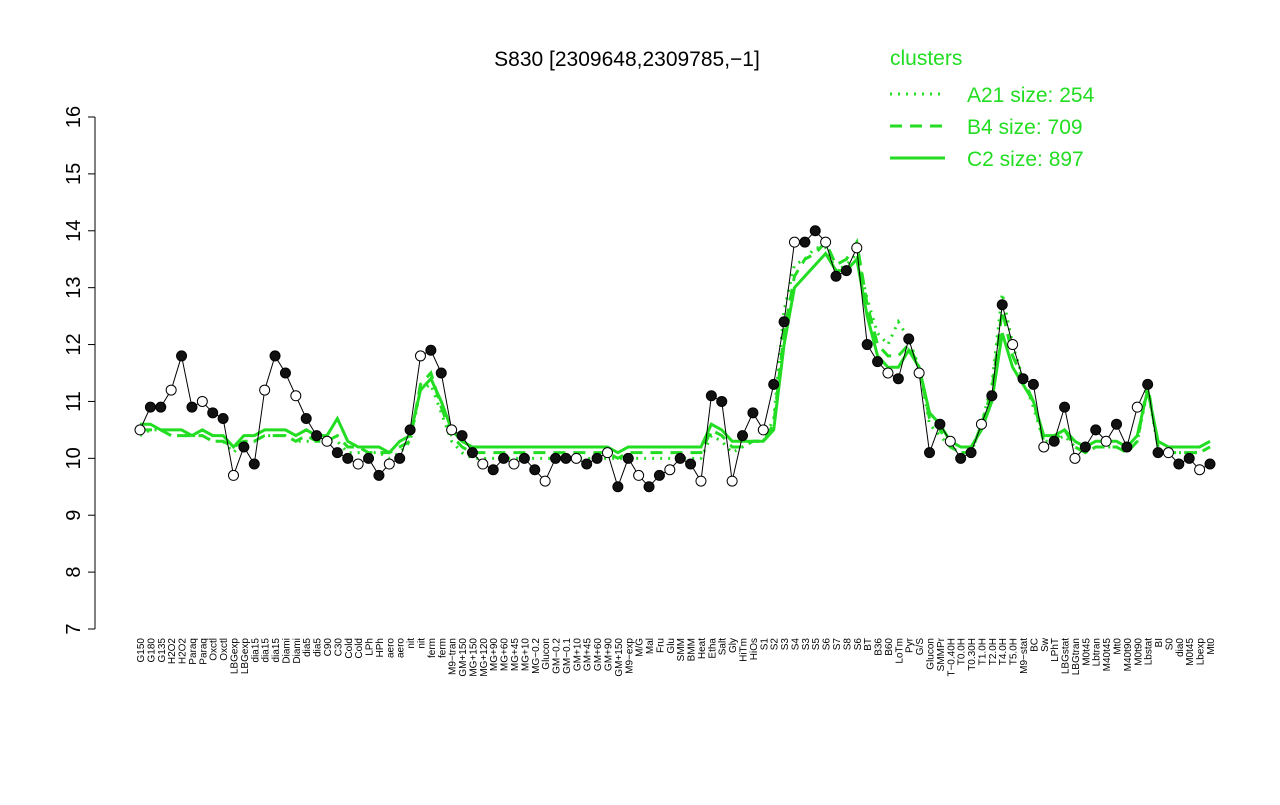 This screenshot has width=1280, height=805. I want to click on x-tick-label: GM+10, so click(577, 655).